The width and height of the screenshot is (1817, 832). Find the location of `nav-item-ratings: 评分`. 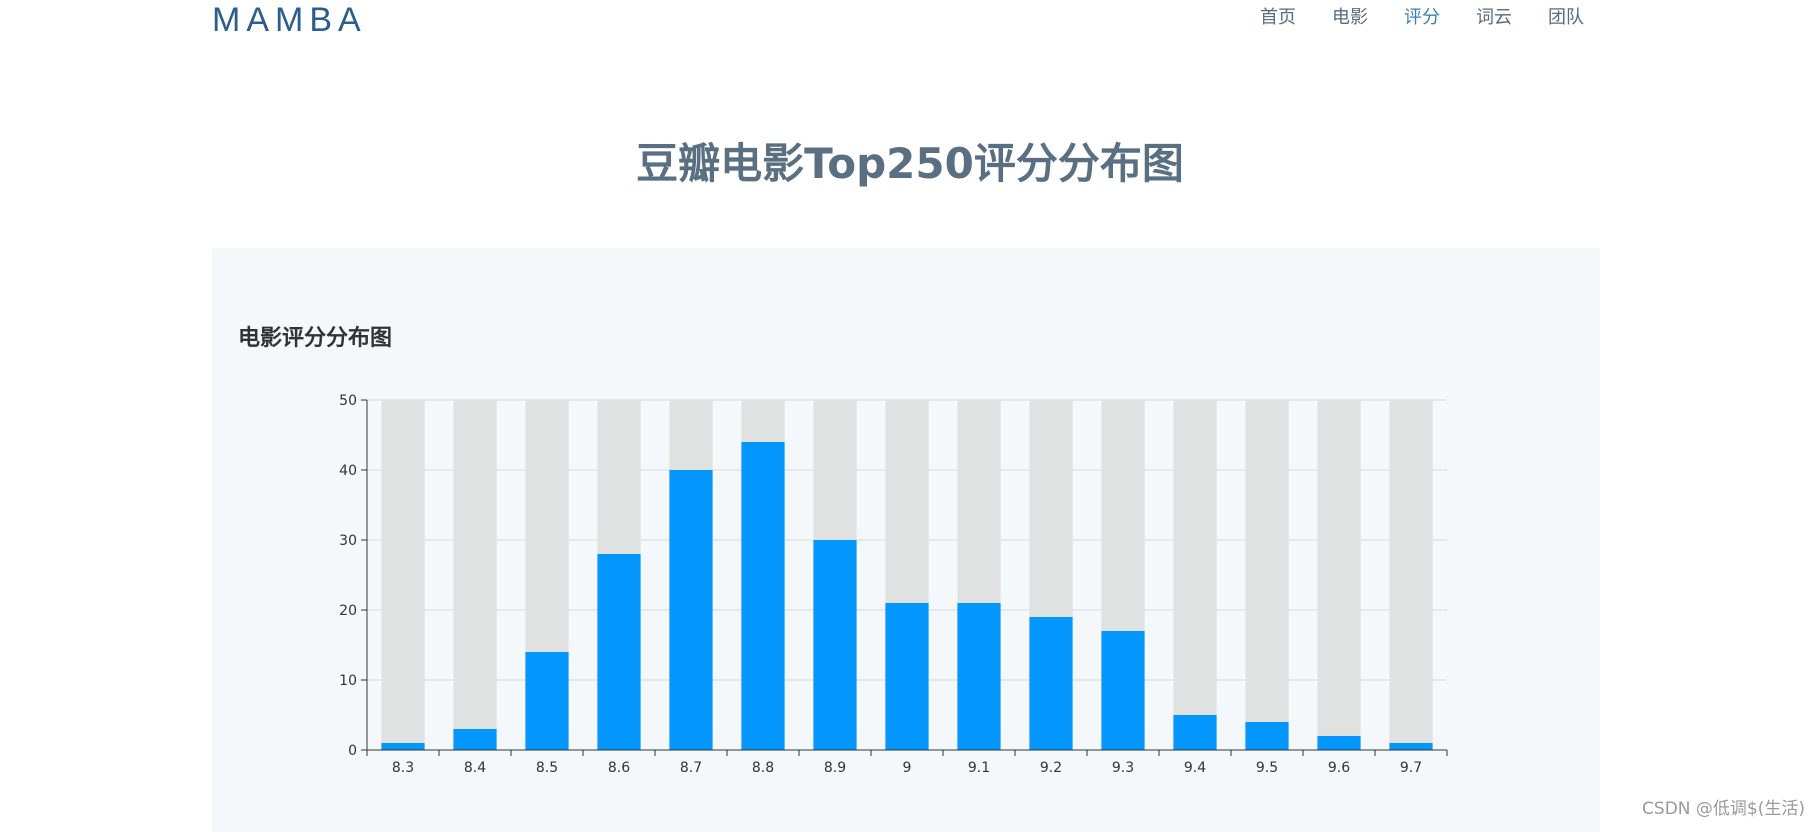

nav-item-ratings: 评分 is located at coordinates (1422, 17).